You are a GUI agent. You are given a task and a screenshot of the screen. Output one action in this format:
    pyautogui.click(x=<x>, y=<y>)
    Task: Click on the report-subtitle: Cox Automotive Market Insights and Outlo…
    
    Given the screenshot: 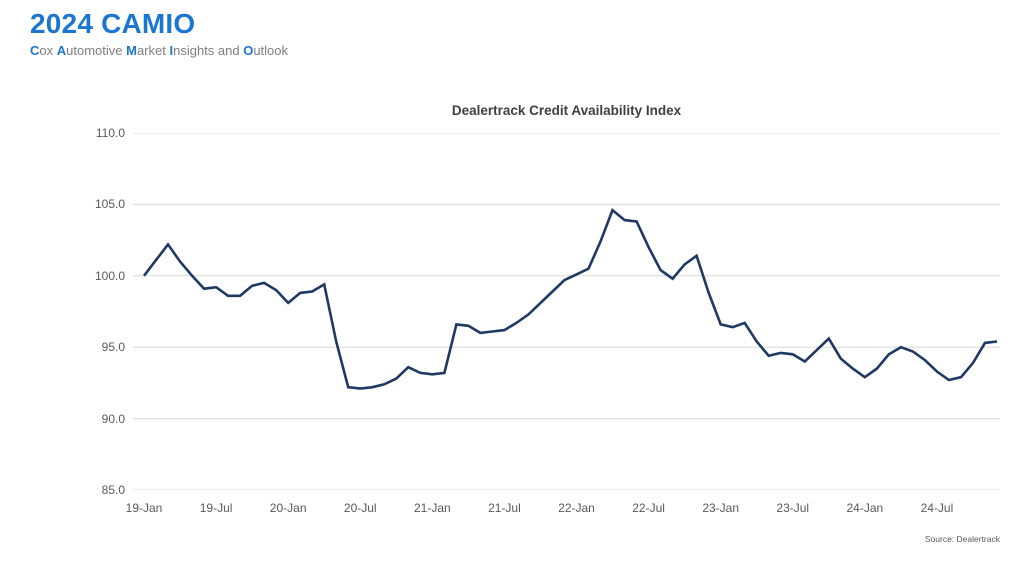 What is the action you would take?
    pyautogui.click(x=159, y=50)
    